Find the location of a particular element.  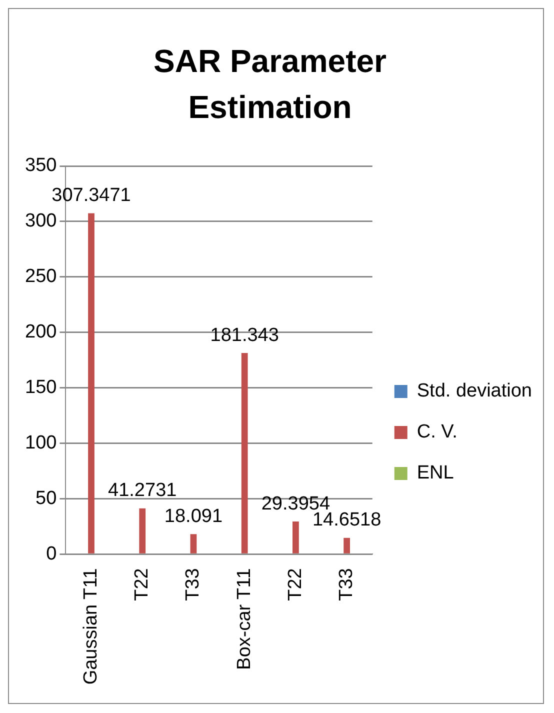

data-label: 18.091 is located at coordinates (193, 516).